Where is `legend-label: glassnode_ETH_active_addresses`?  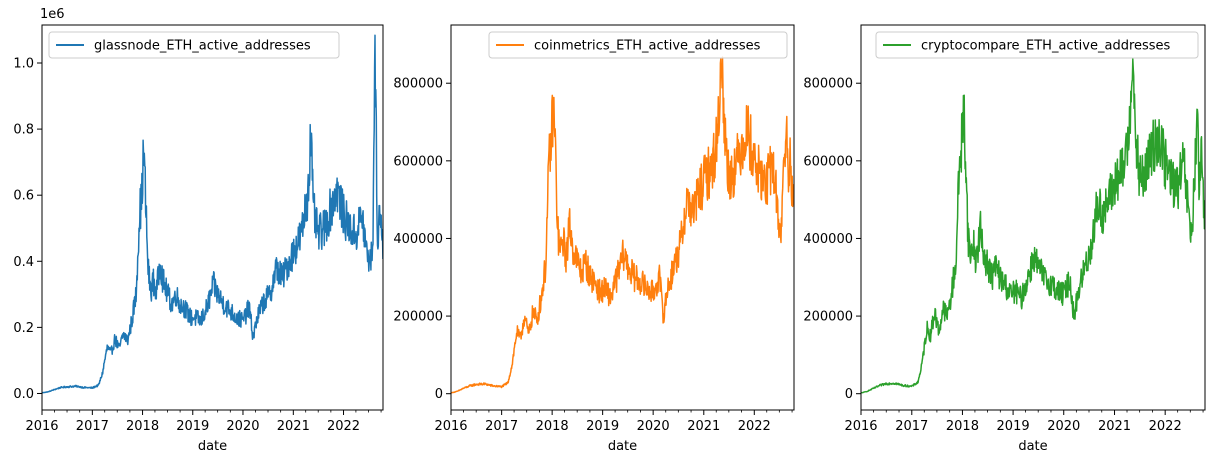
legend-label: glassnode_ETH_active_addresses is located at coordinates (202, 46).